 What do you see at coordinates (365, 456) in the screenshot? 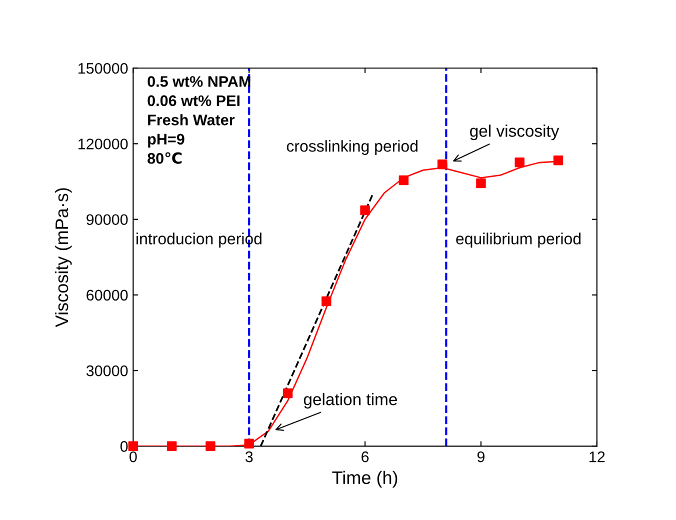
I see `x-tick-label: 6` at bounding box center [365, 456].